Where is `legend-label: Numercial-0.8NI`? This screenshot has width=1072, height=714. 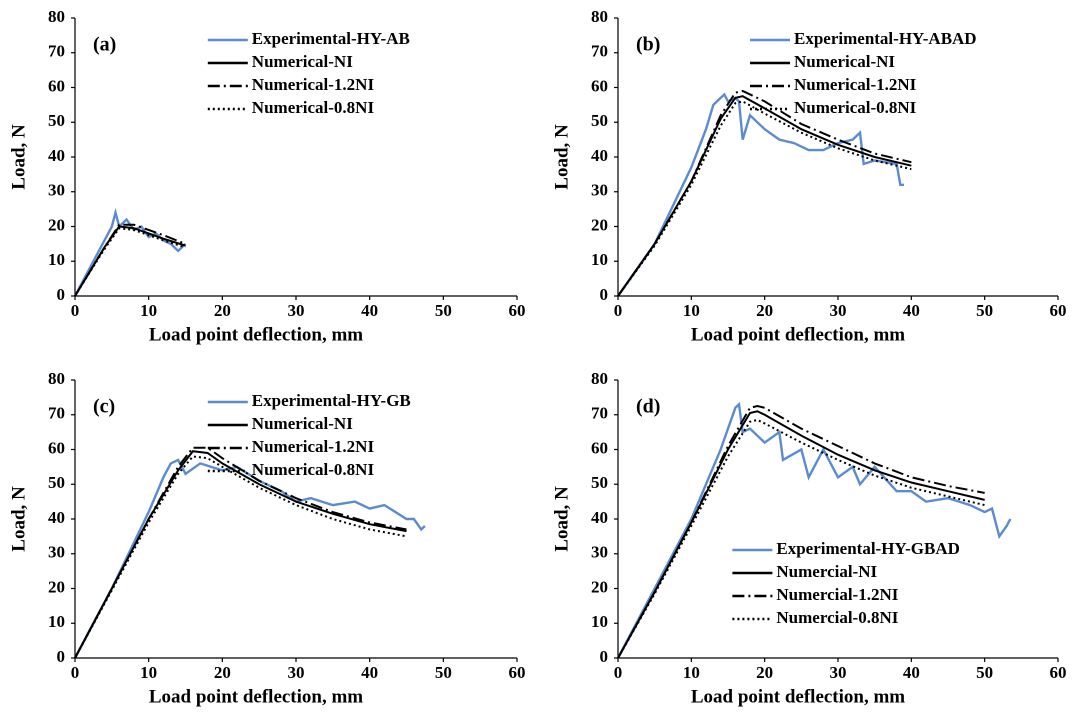 legend-label: Numercial-0.8NI is located at coordinates (837, 617).